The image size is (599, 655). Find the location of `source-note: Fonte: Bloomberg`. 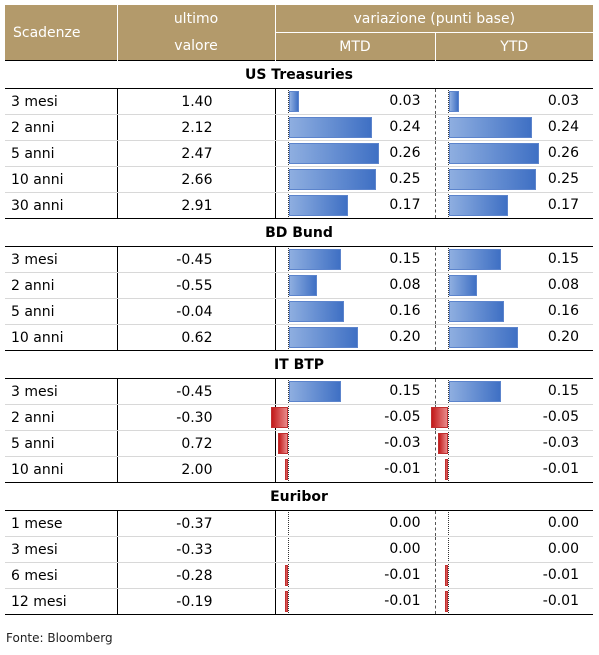

source-note: Fonte: Bloomberg is located at coordinates (59, 638).